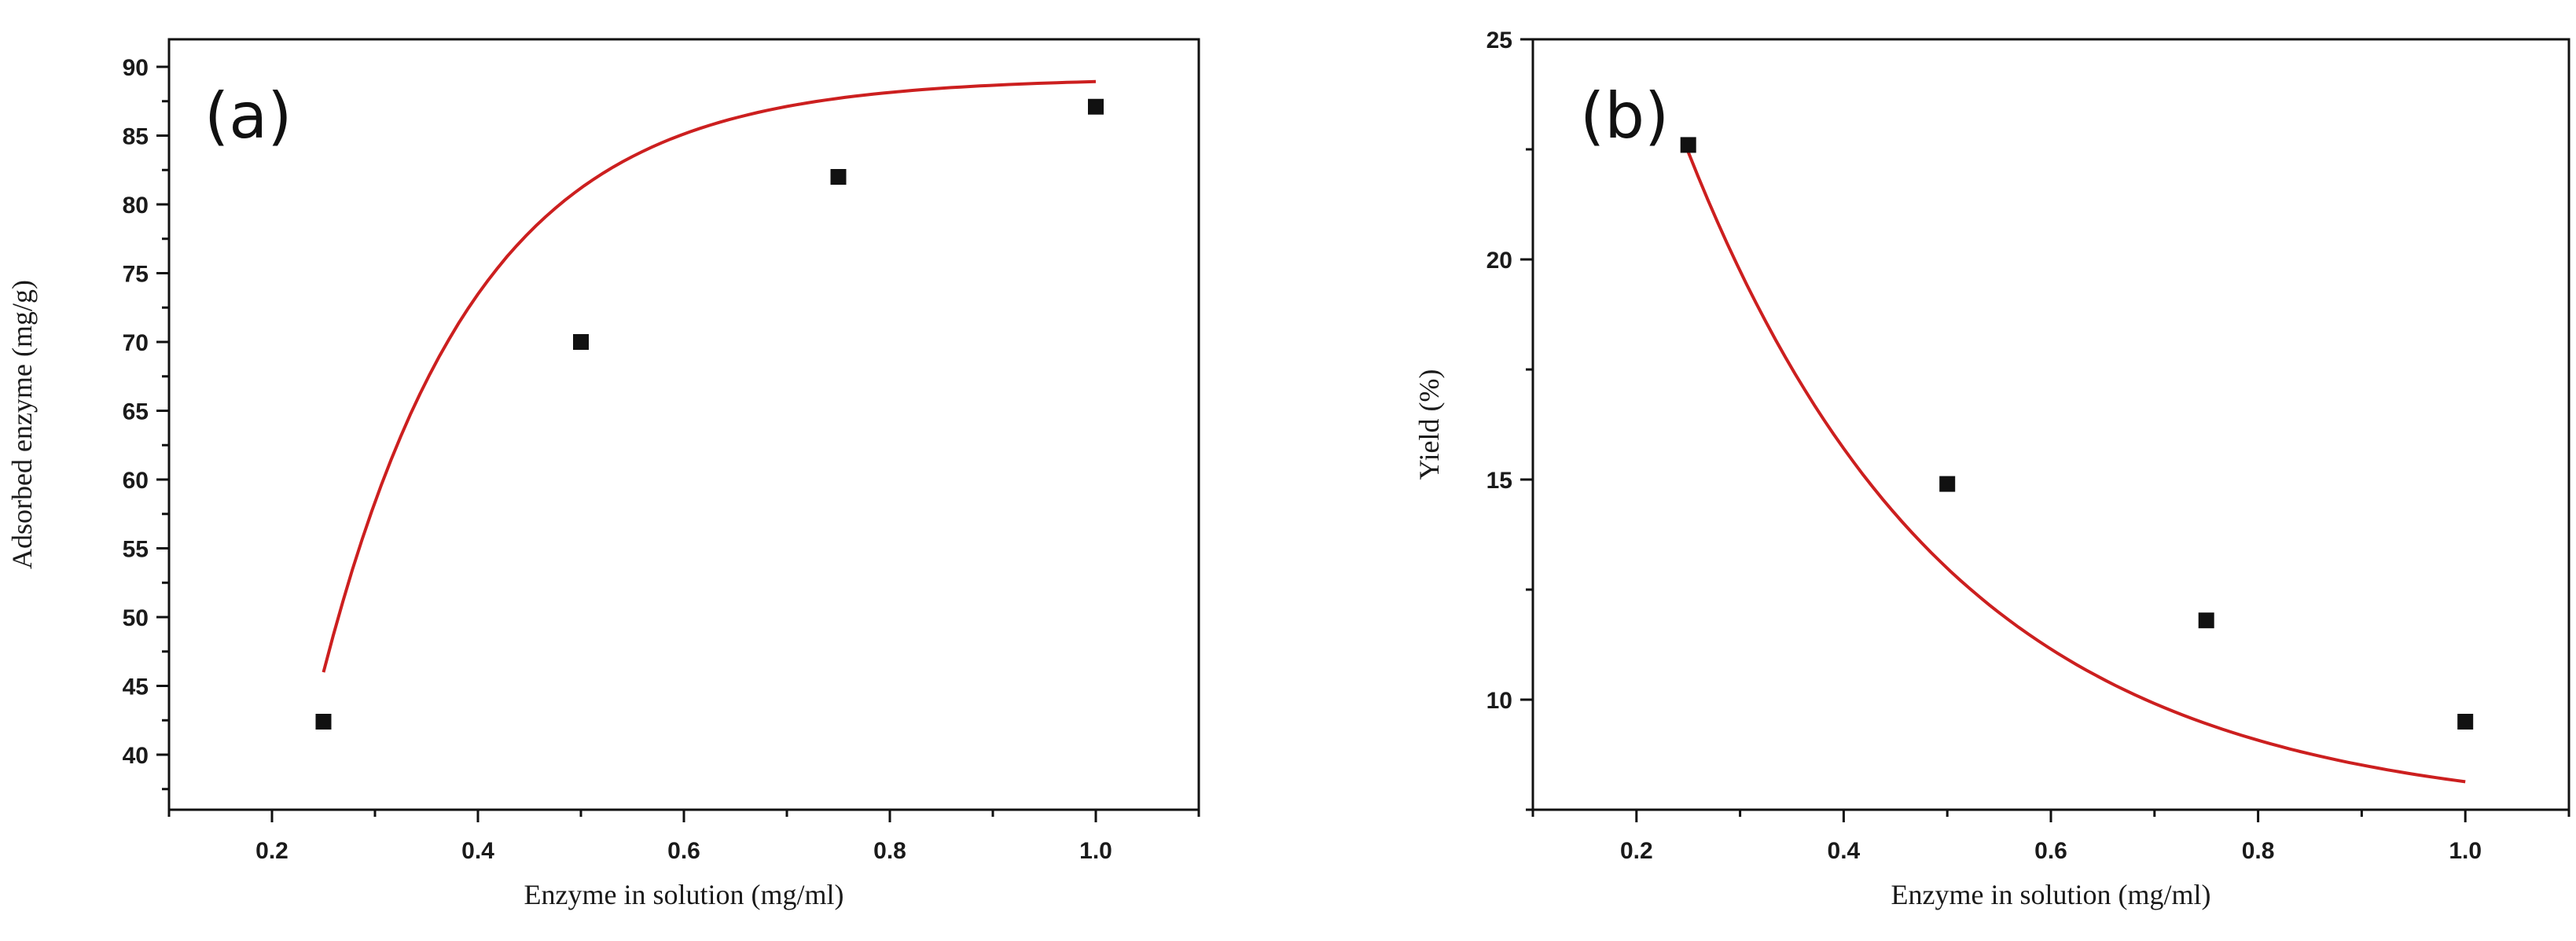  What do you see at coordinates (1499, 261) in the screenshot?
I see `y-tick-label: 20` at bounding box center [1499, 261].